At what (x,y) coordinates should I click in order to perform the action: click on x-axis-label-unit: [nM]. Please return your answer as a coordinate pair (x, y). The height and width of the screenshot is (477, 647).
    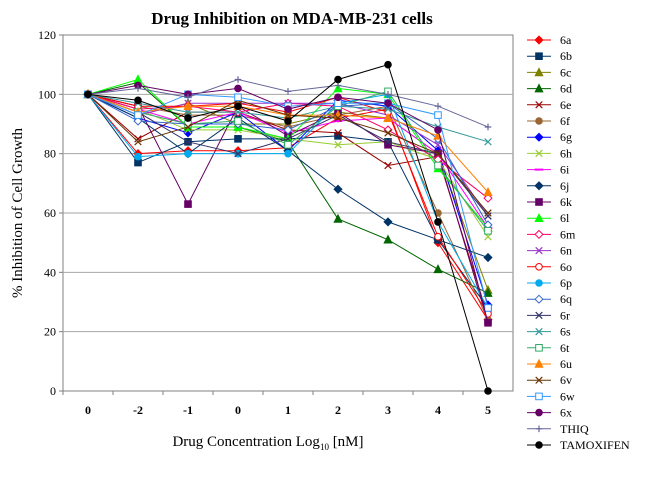
    Looking at the image, I should click on (346, 442).